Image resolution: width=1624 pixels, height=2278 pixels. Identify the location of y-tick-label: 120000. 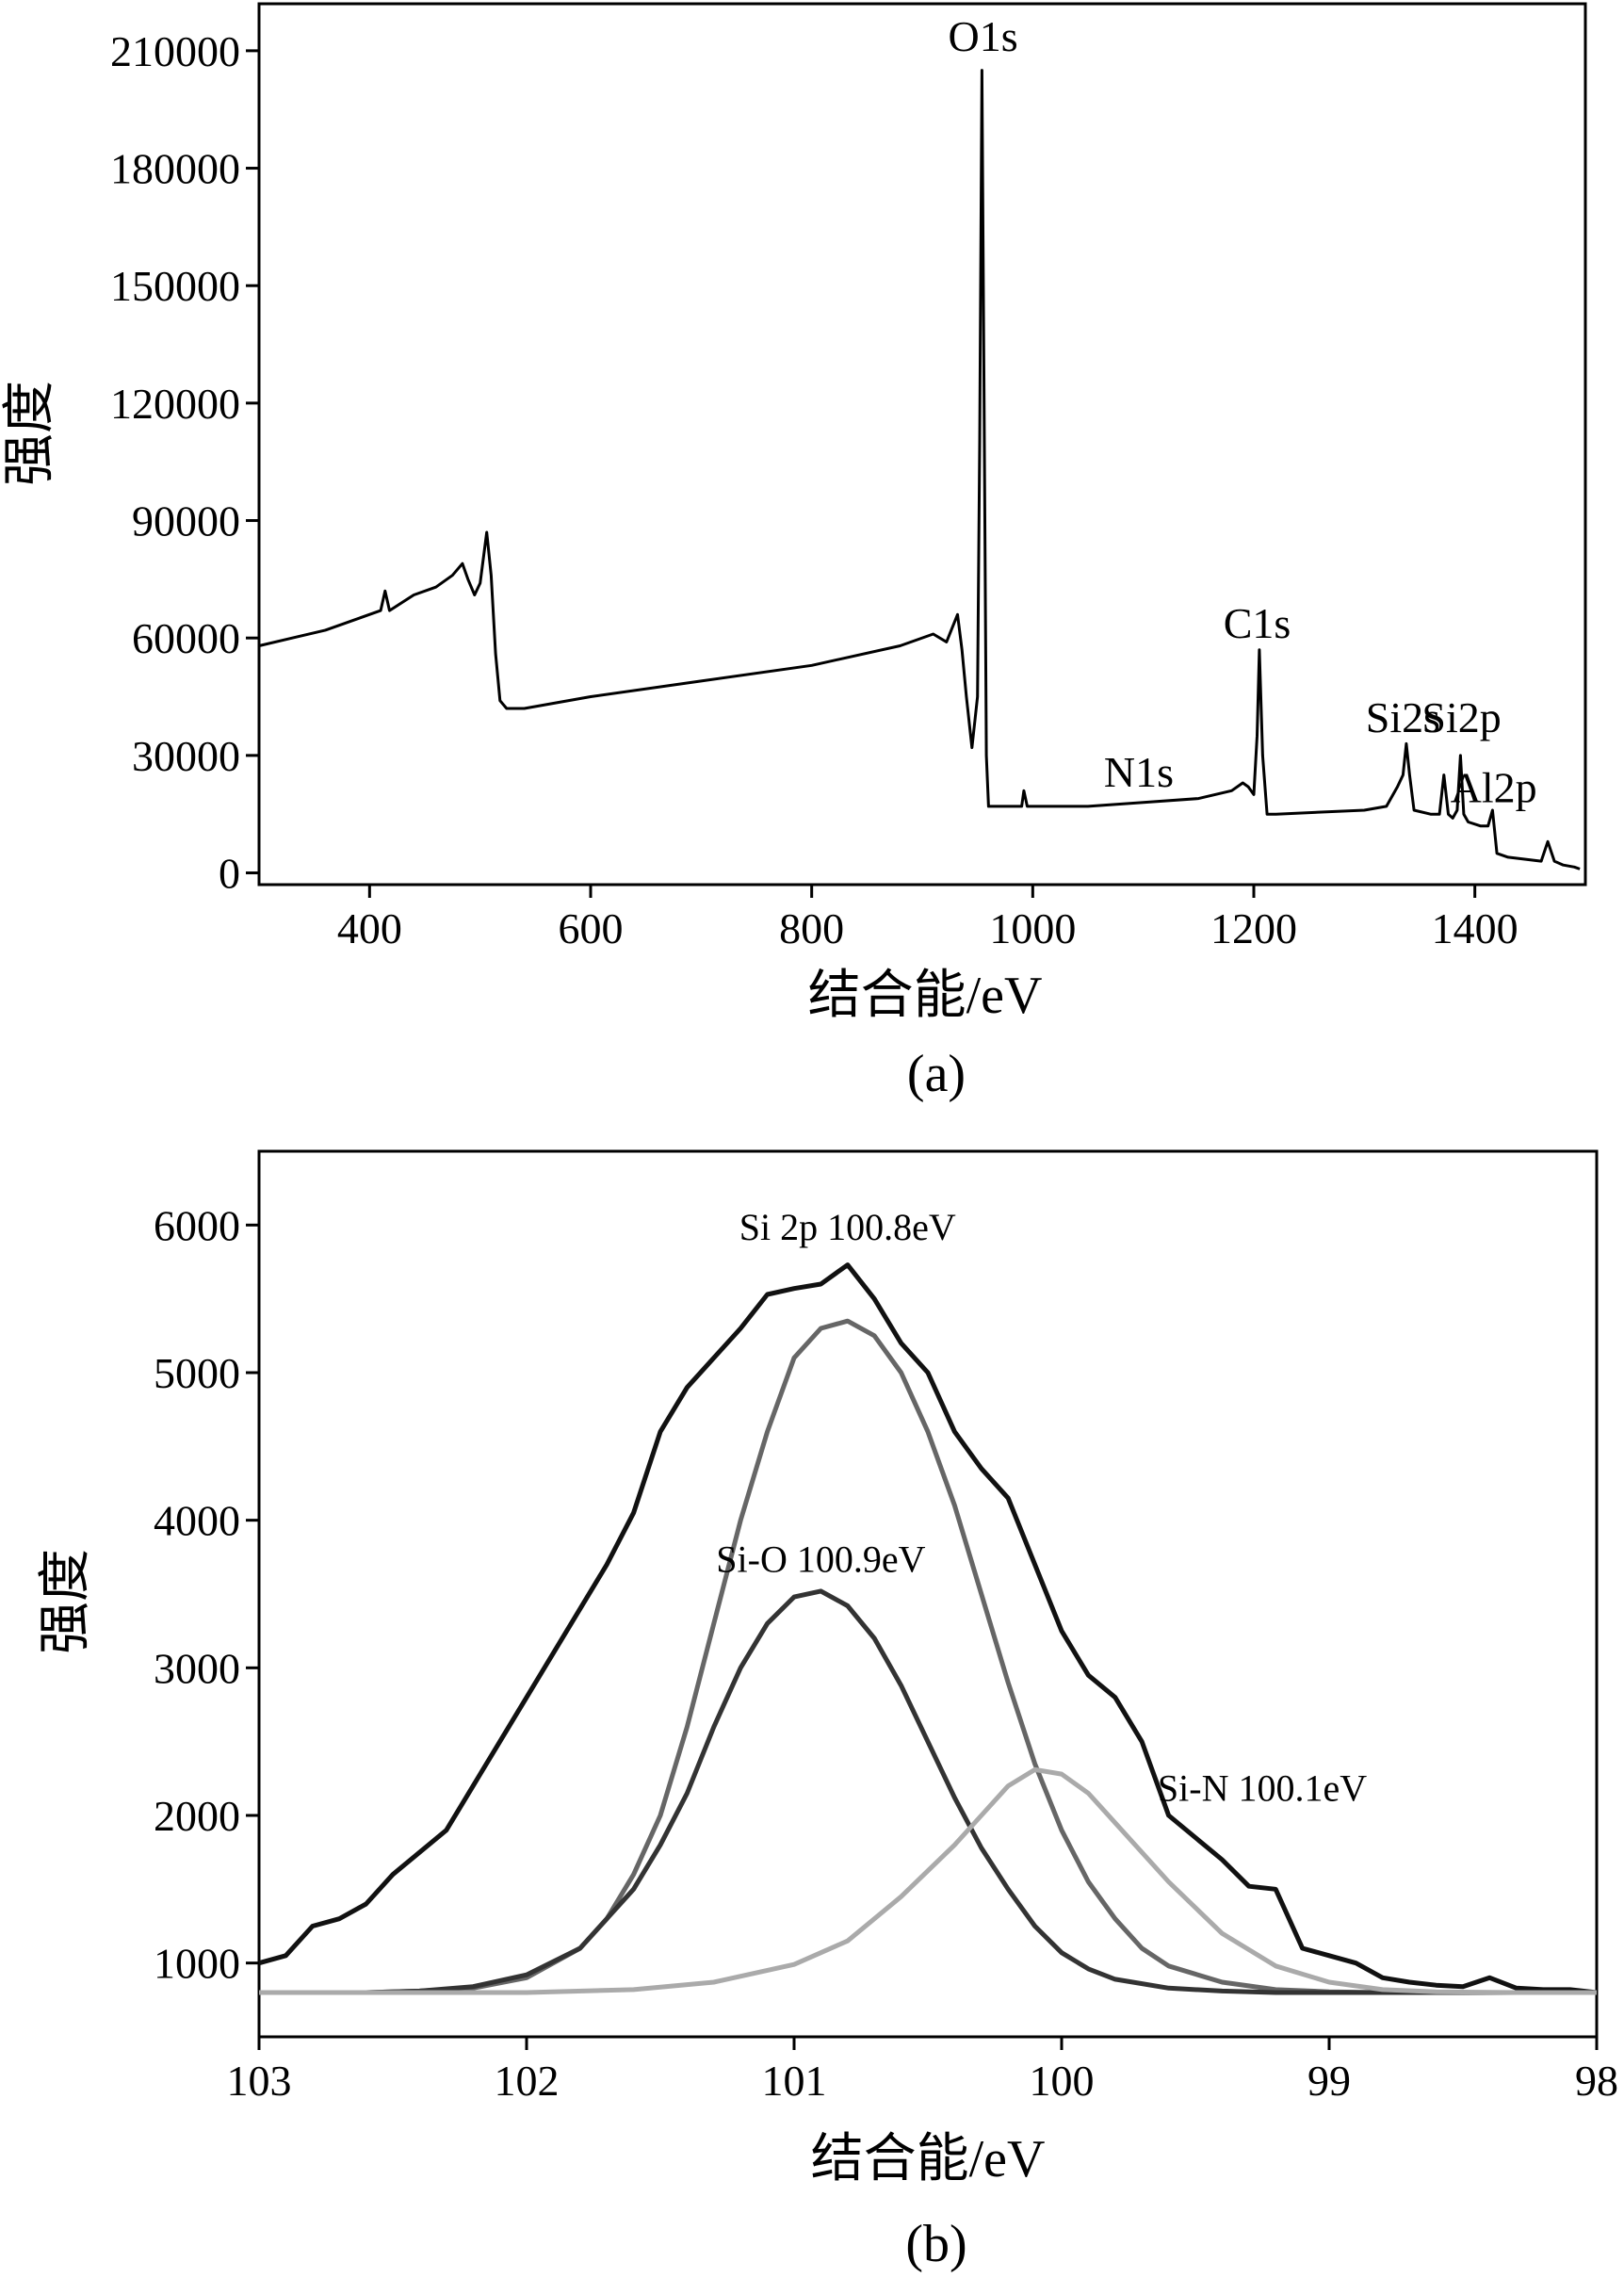
(175, 404).